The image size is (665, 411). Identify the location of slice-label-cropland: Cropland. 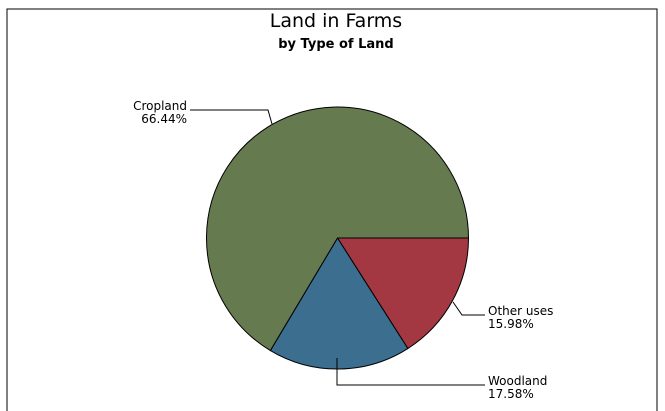
(160, 106).